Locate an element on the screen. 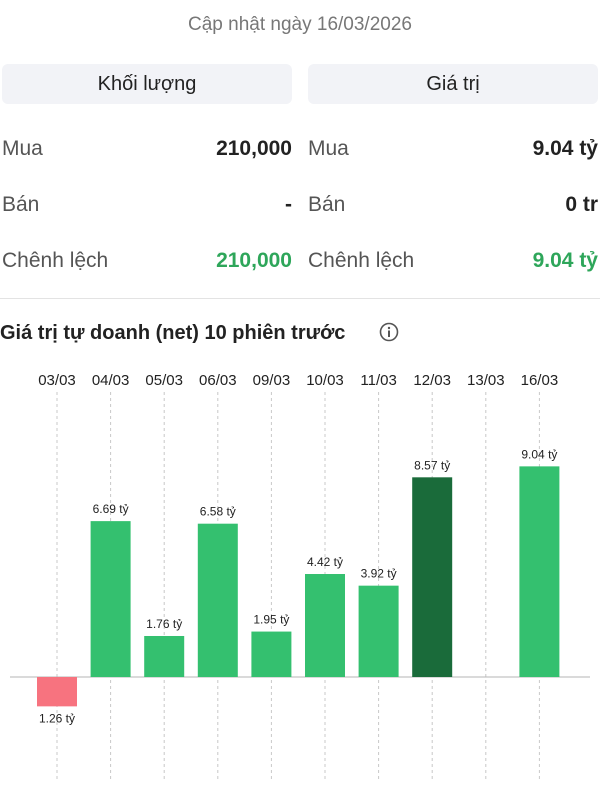 This screenshot has width=600, height=800. value-column-header: Giá trị is located at coordinates (453, 84).